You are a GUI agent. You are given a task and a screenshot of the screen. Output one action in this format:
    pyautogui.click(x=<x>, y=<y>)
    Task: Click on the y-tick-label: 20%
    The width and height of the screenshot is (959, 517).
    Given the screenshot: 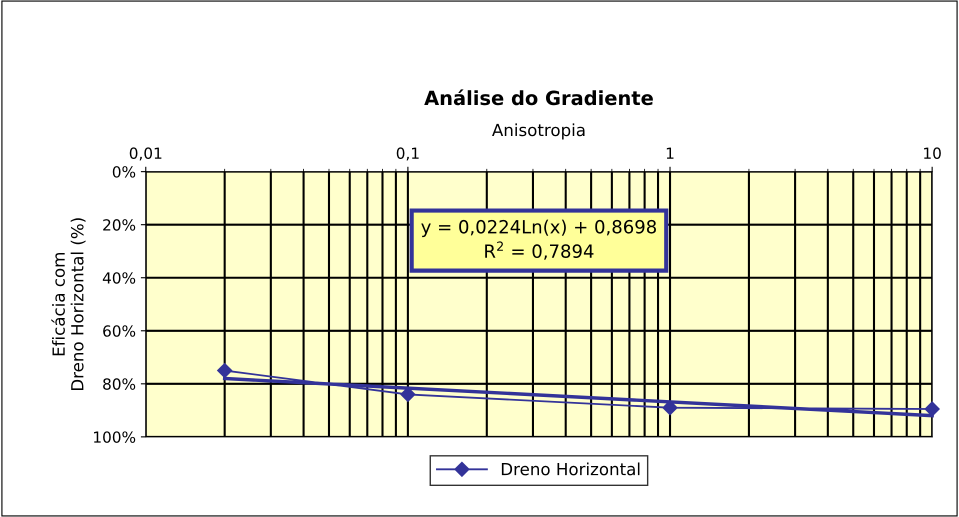 What is the action you would take?
    pyautogui.click(x=119, y=225)
    